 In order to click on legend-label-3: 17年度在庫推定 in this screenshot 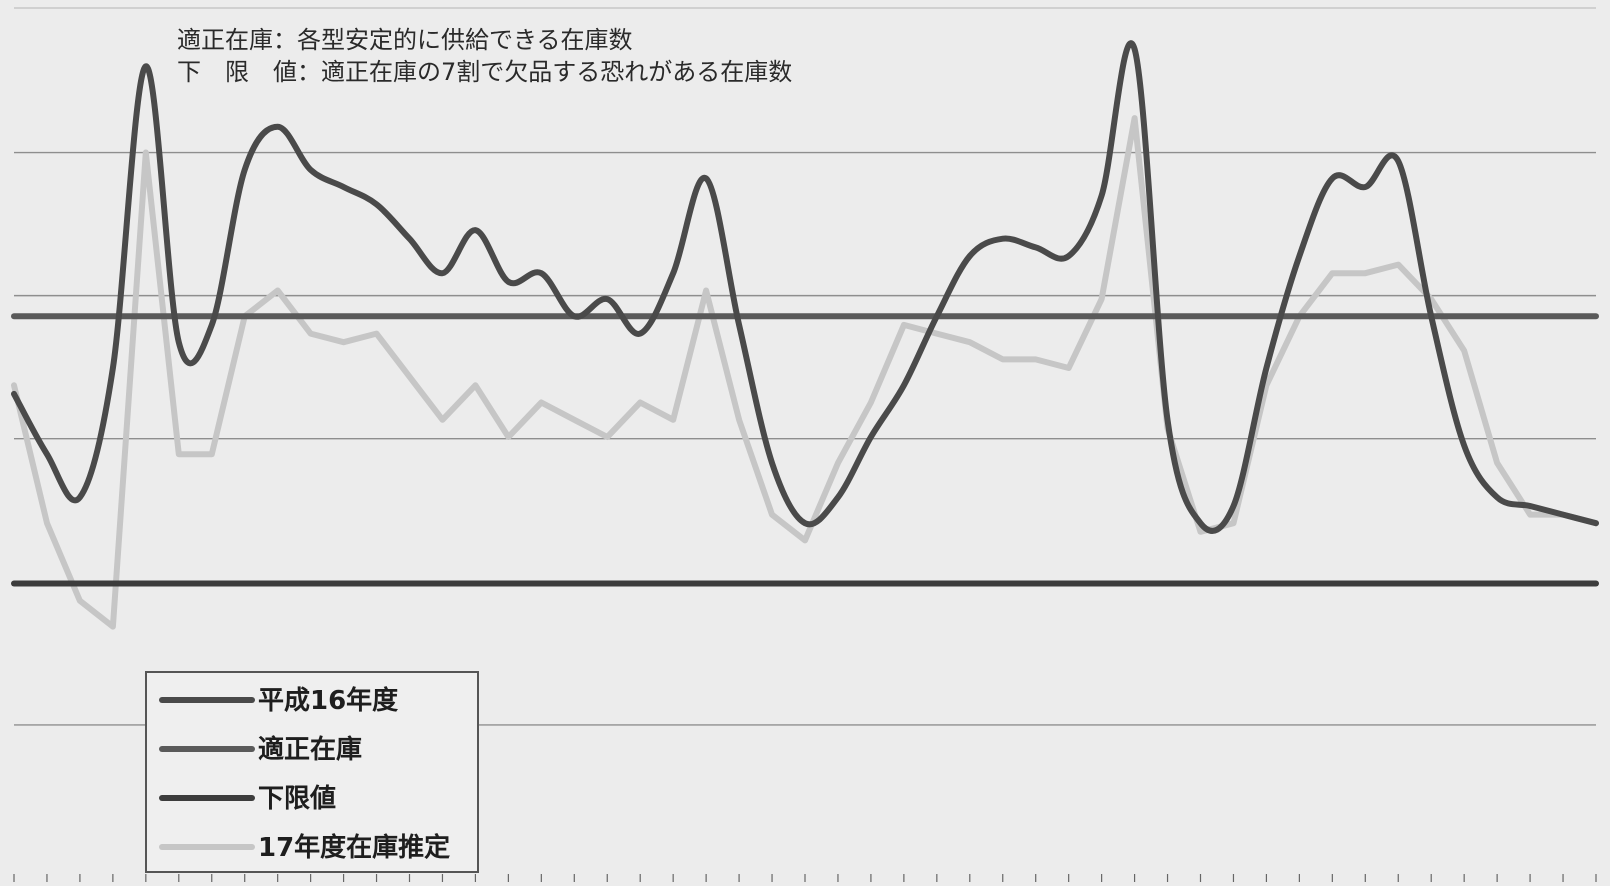, I will do `click(354, 847)`.